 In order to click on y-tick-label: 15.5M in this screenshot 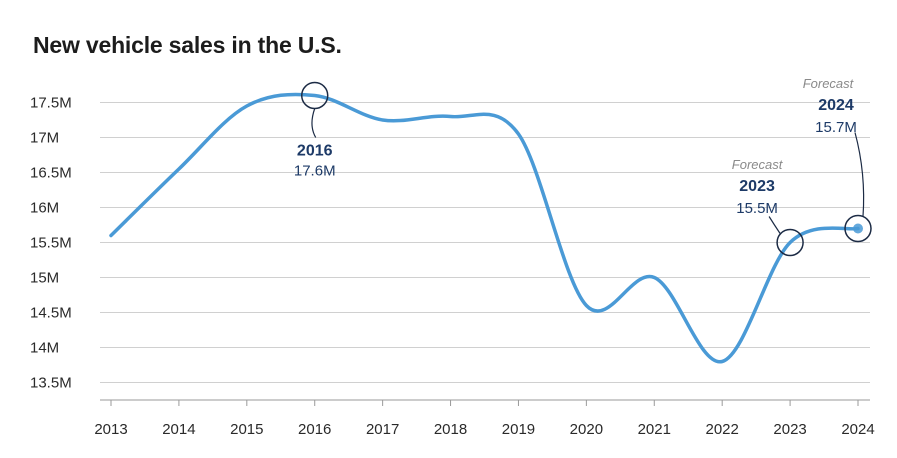, I will do `click(51, 243)`.